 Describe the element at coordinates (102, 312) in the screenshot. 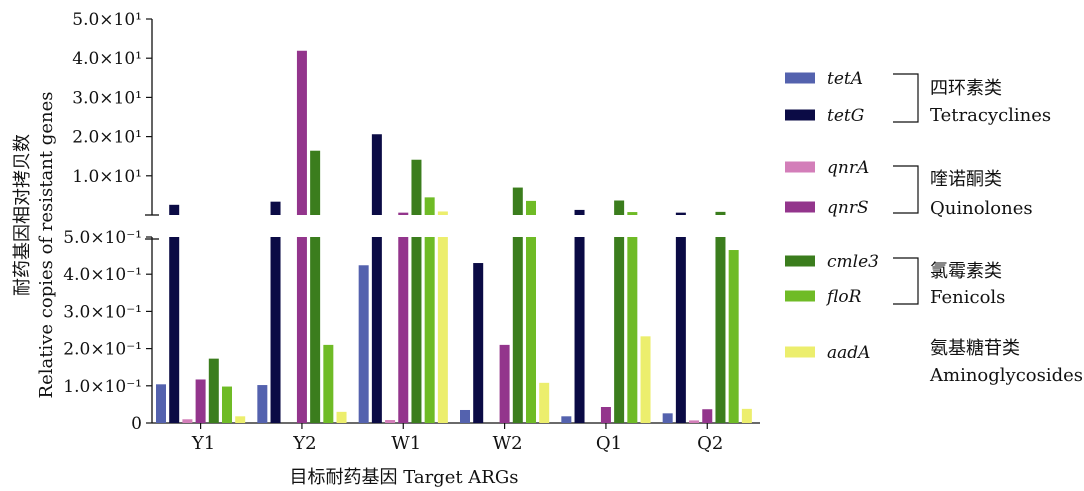

I see `y-tick-label: 3.0×10⁻¹` at that location.